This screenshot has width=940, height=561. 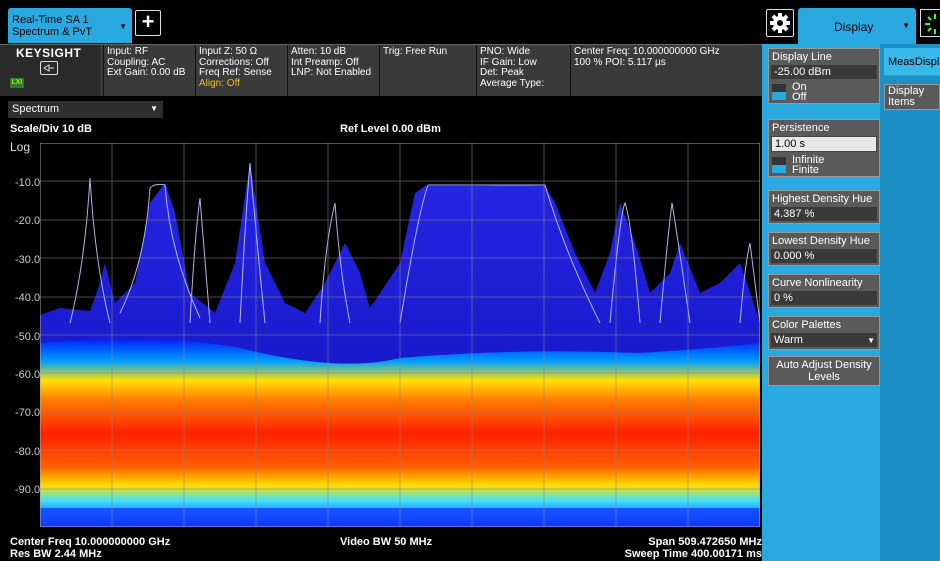 I want to click on corrections-value: Corrections: Off, so click(x=234, y=62).